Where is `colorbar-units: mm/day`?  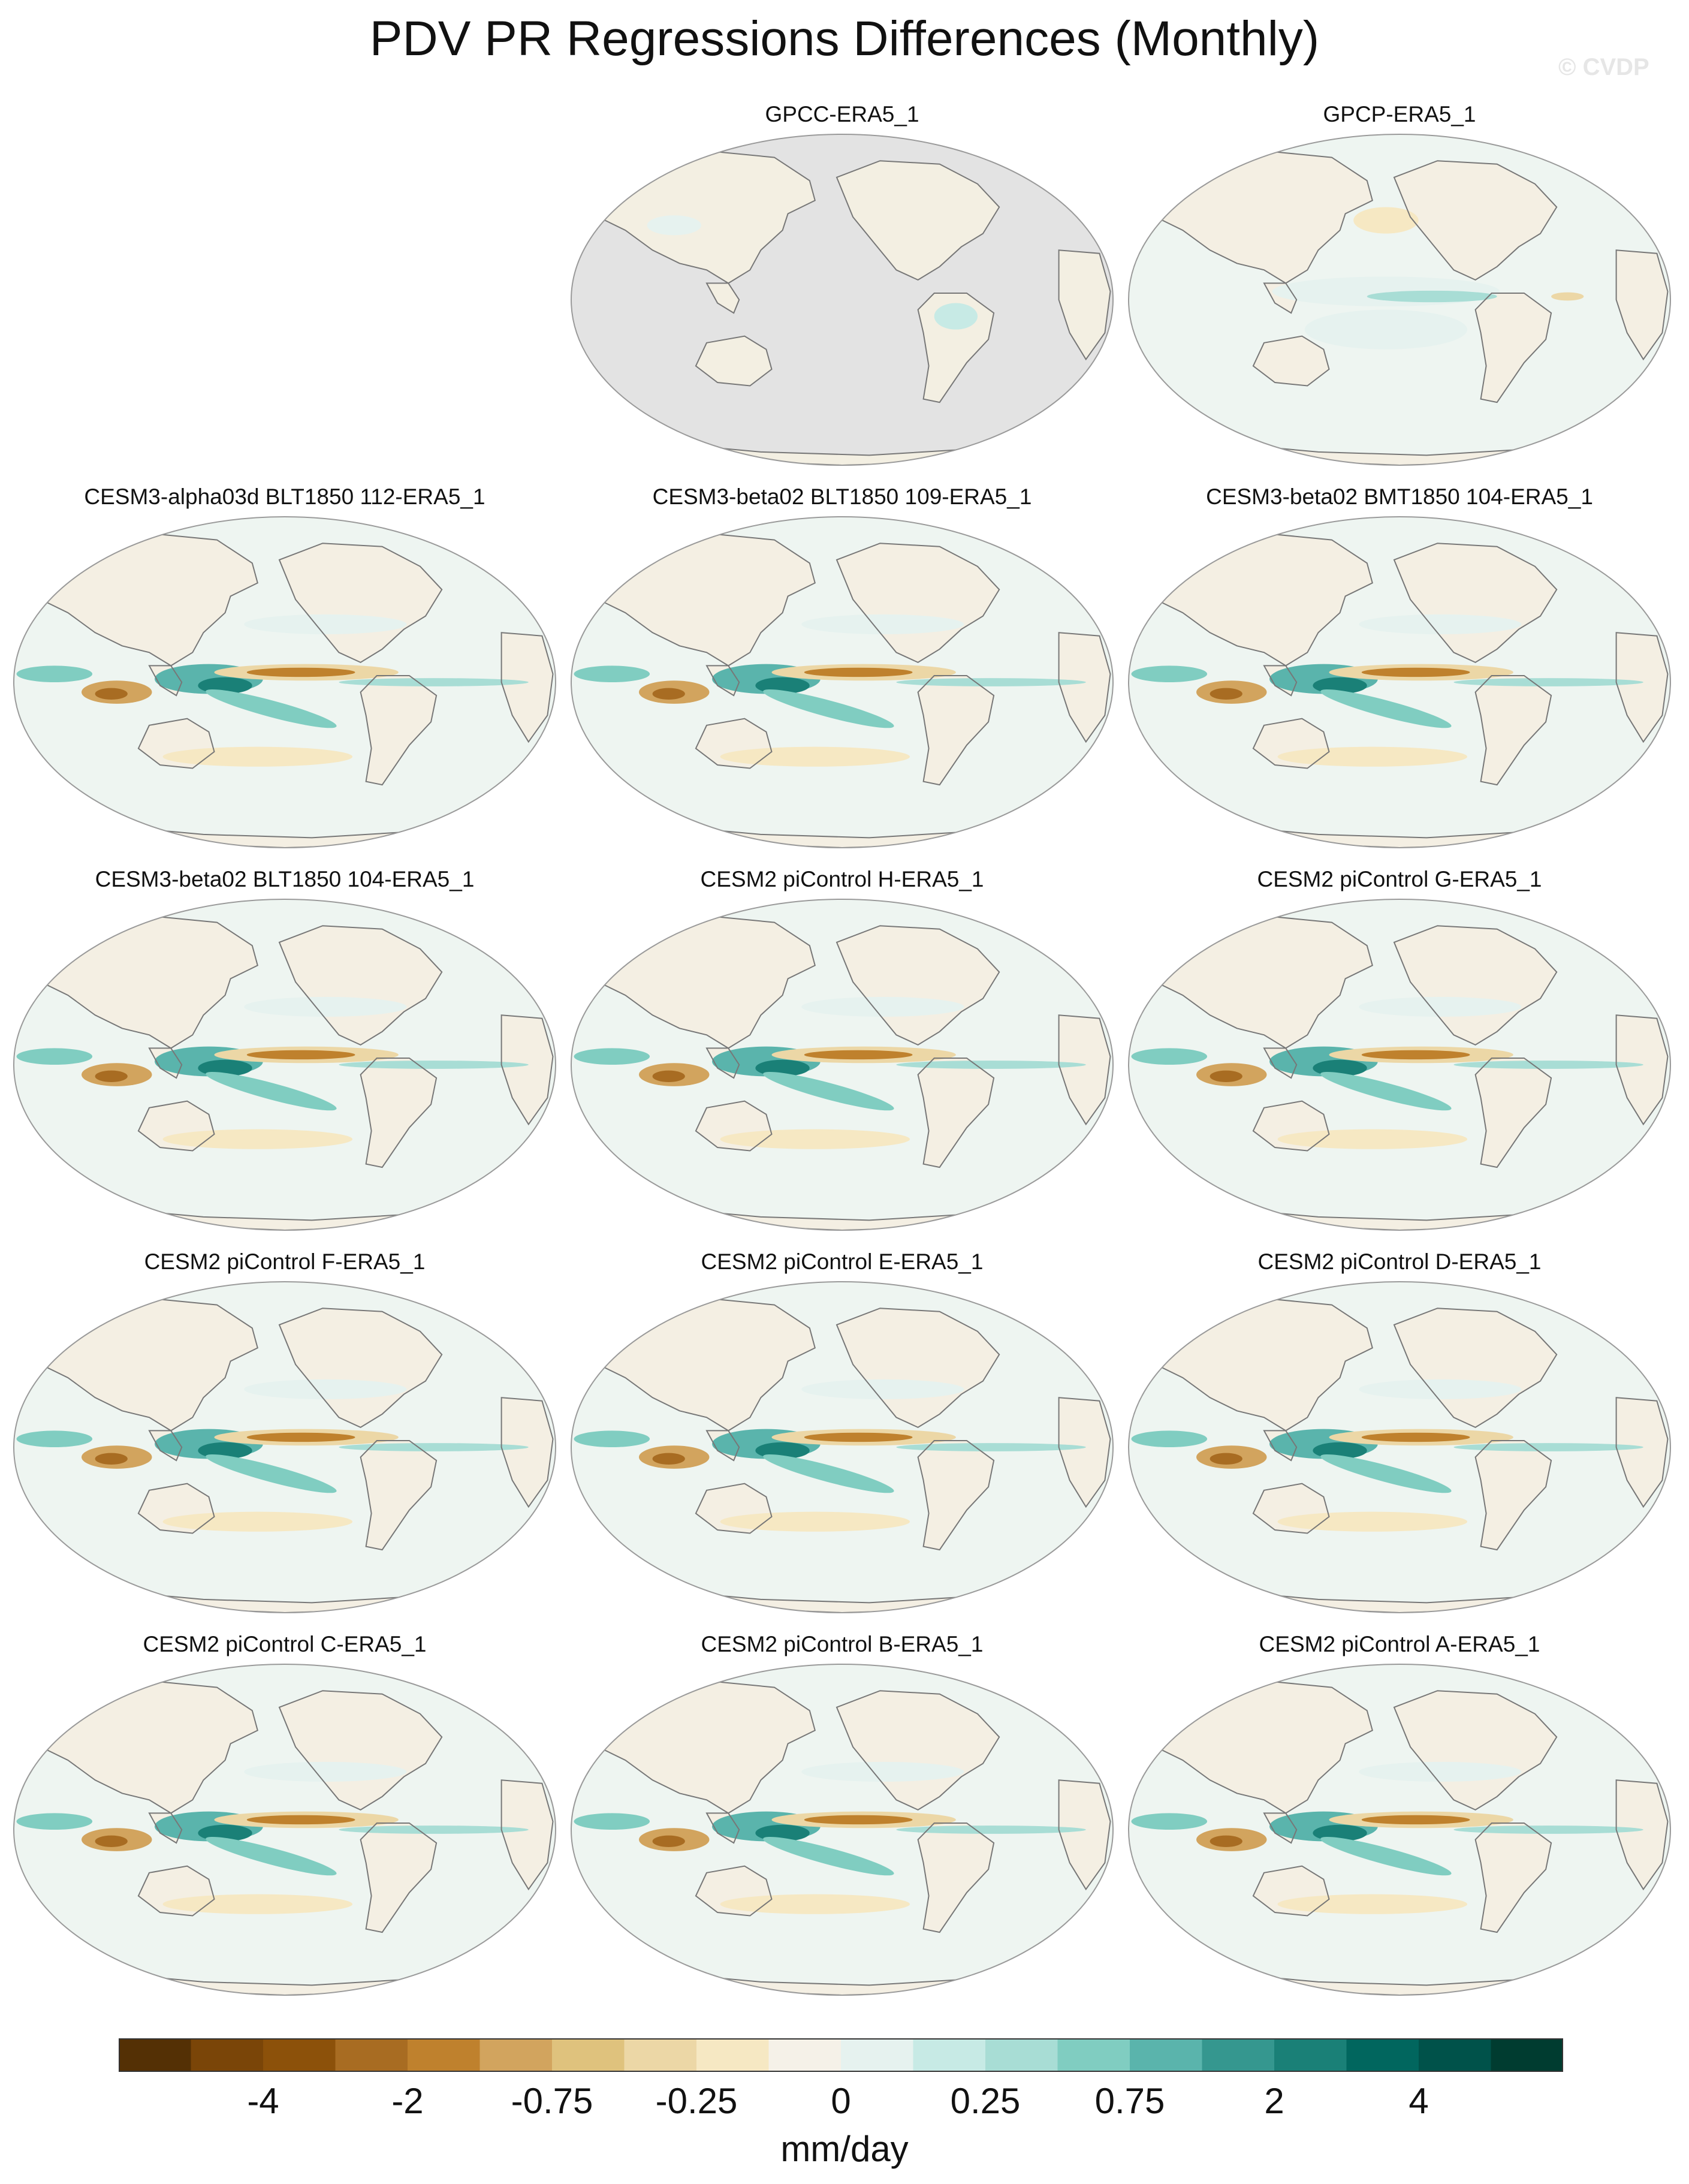 colorbar-units: mm/day is located at coordinates (844, 2149).